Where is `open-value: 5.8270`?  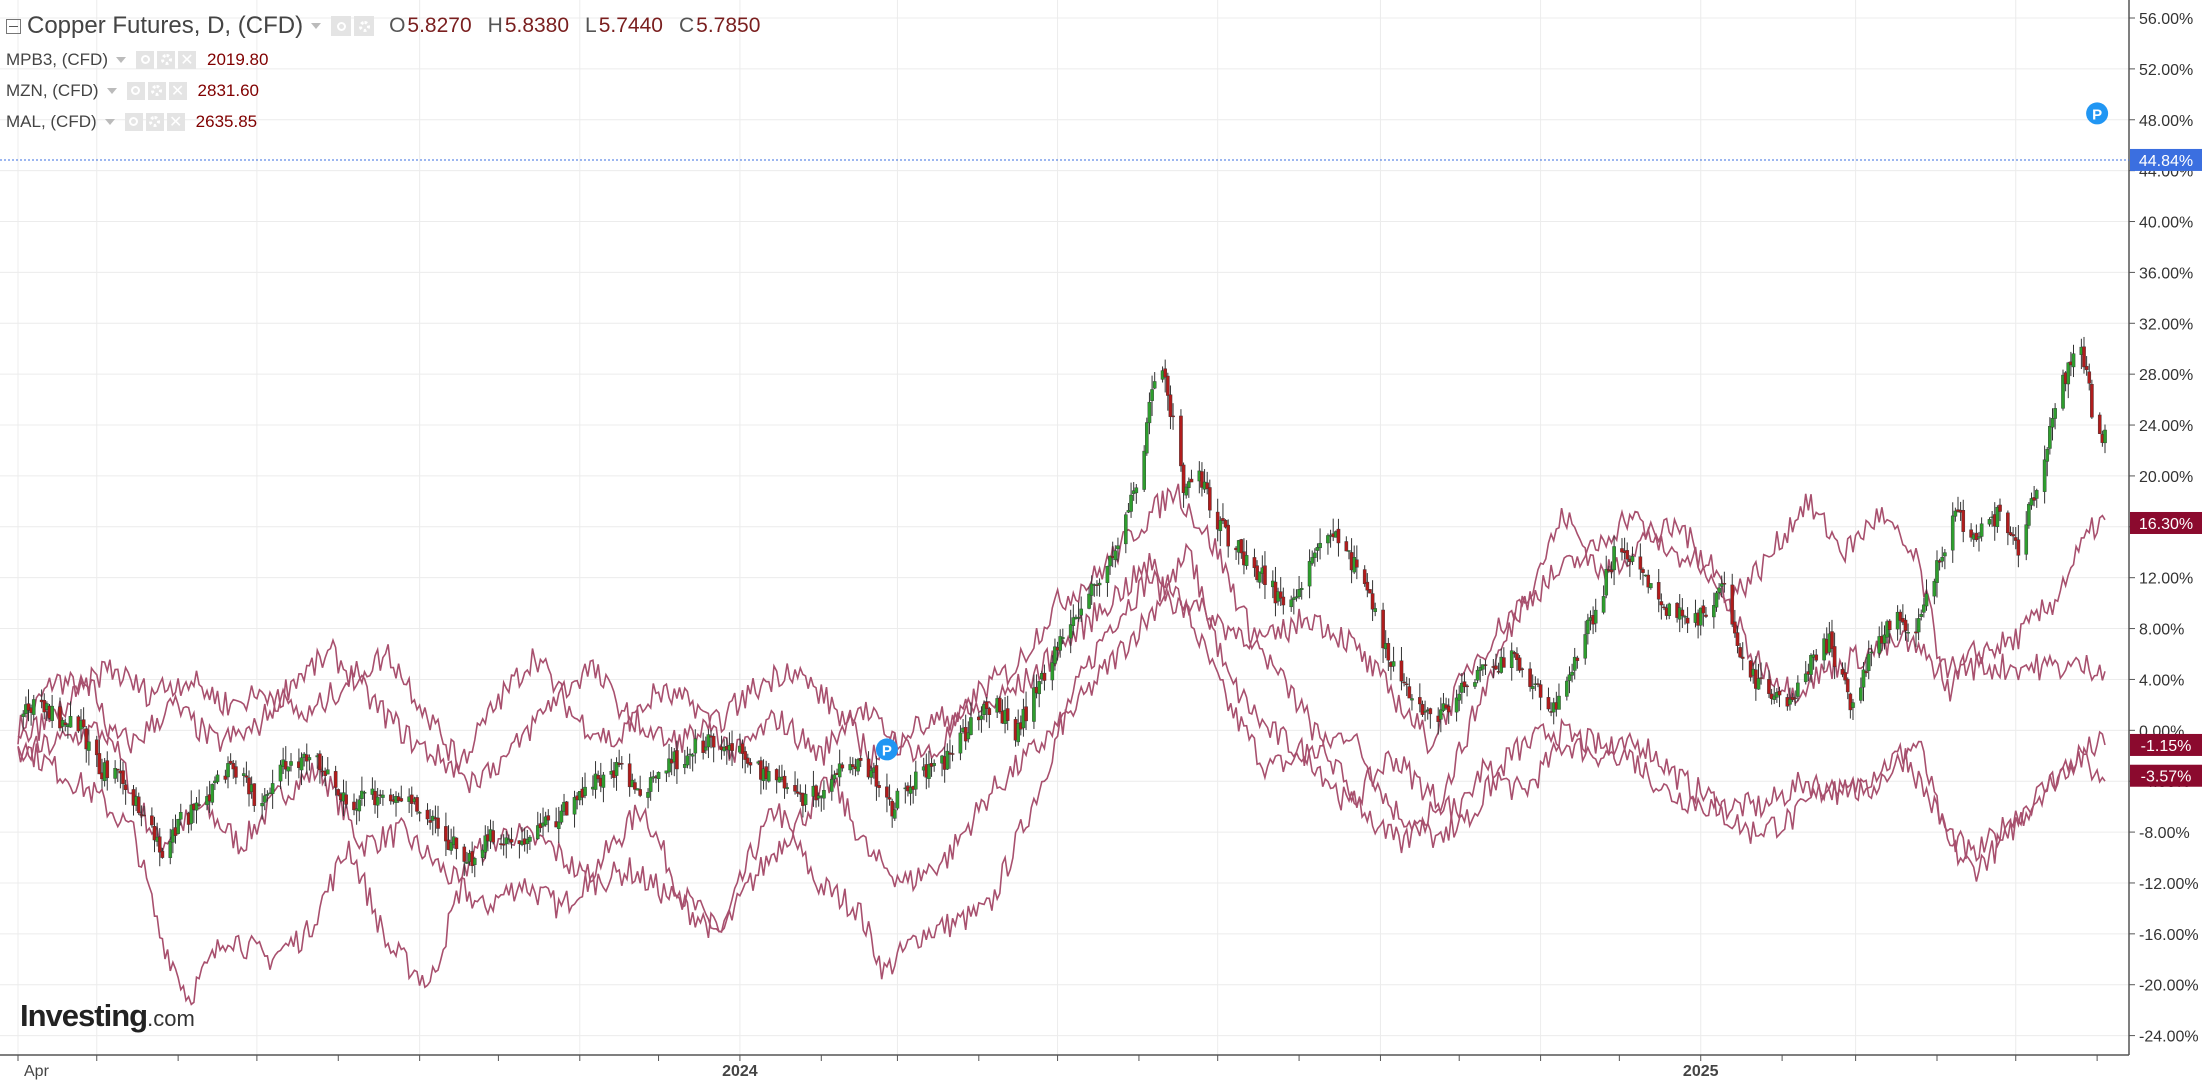
open-value: 5.8270 is located at coordinates (439, 25).